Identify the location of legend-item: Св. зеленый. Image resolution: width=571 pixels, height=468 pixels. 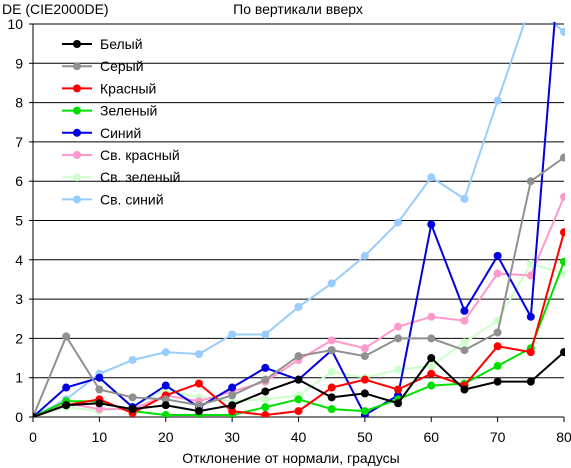
(121, 177).